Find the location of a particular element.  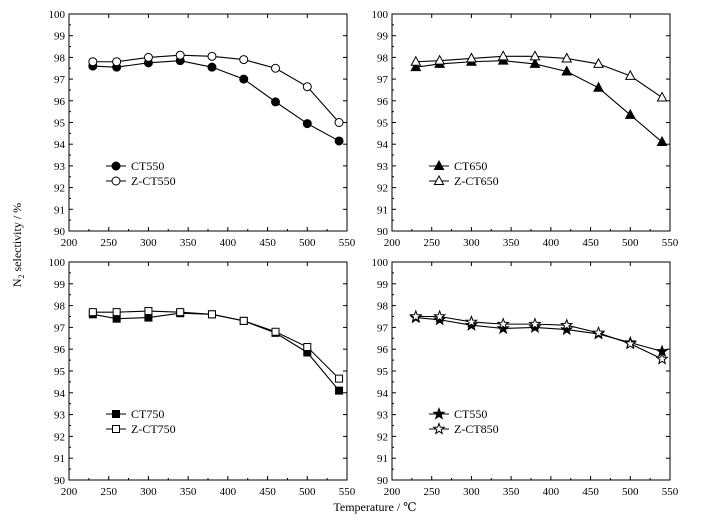

y-axis-label-main: N is located at coordinates (17, 282).